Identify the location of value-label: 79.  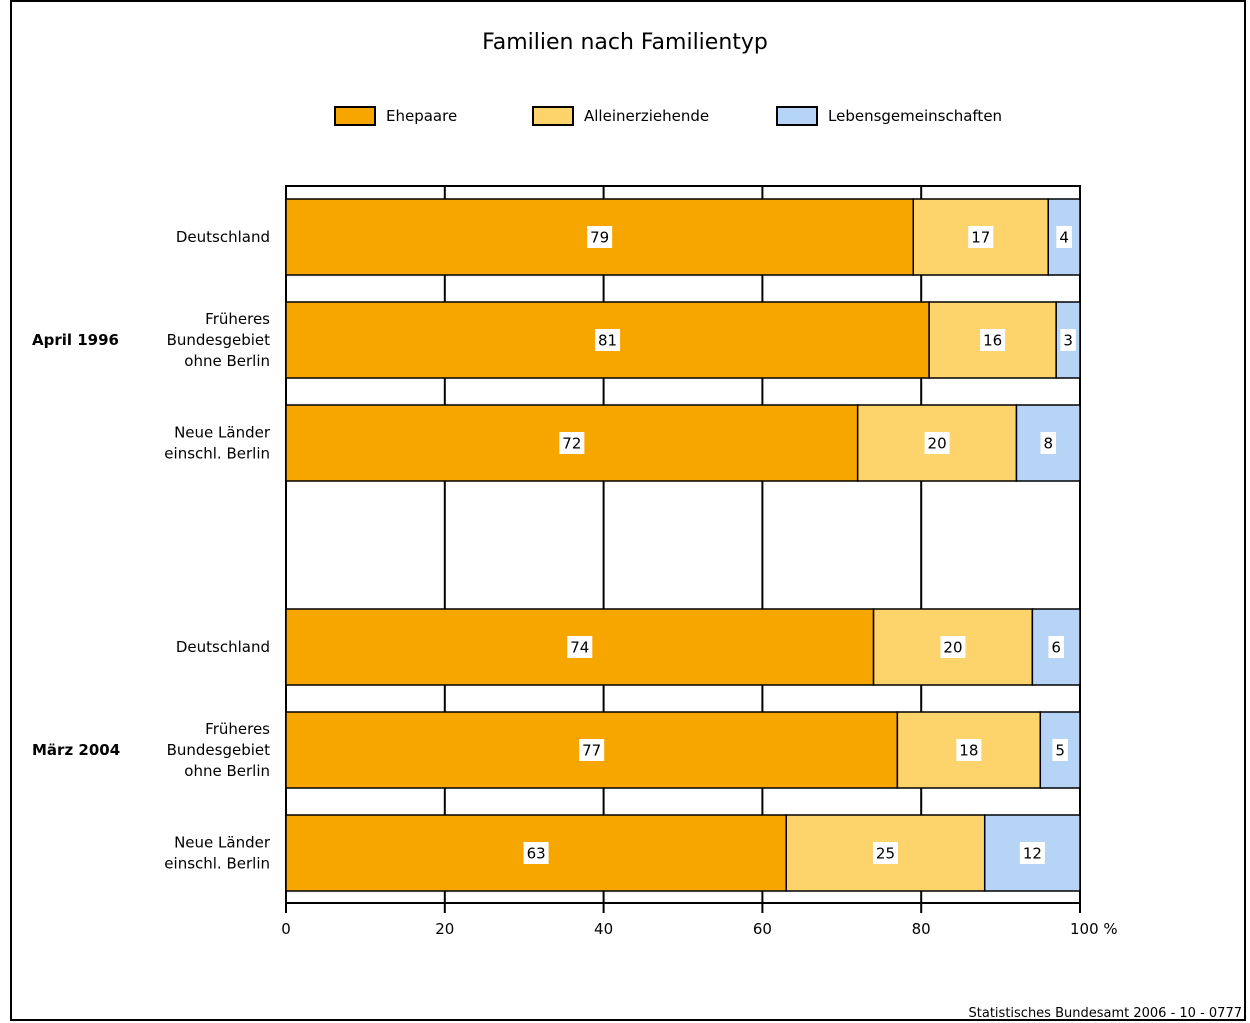
(599, 238).